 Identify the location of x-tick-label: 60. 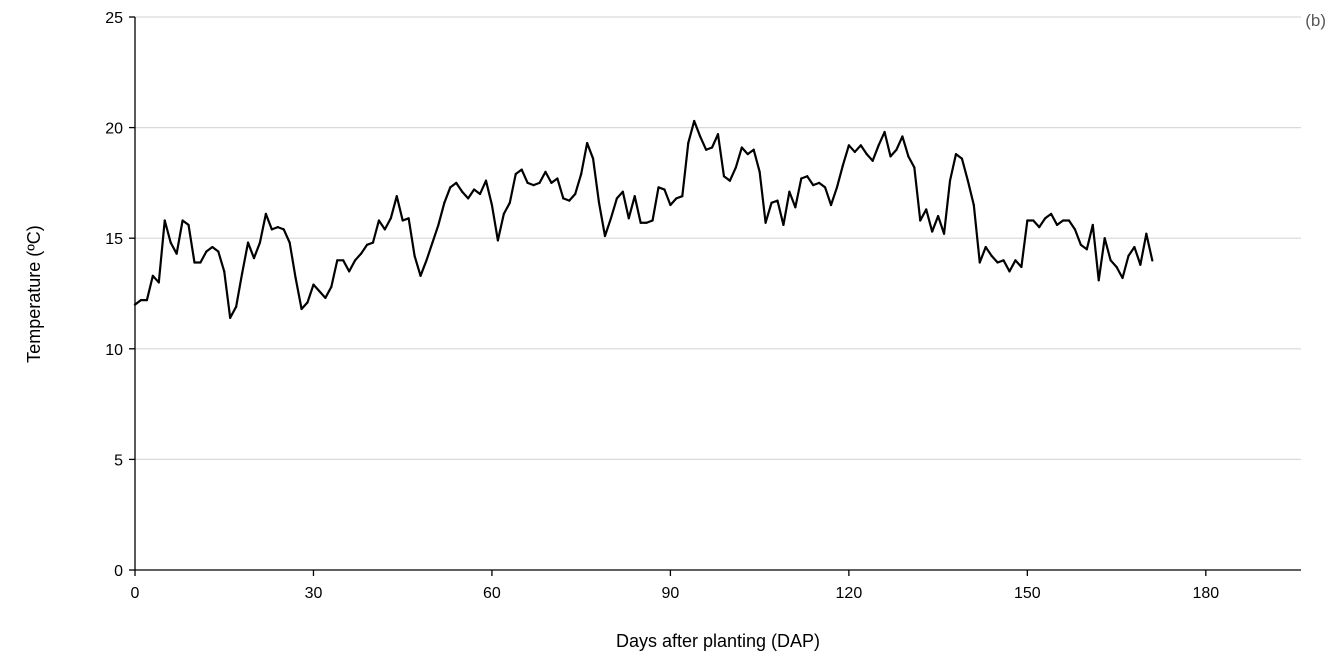
(492, 593).